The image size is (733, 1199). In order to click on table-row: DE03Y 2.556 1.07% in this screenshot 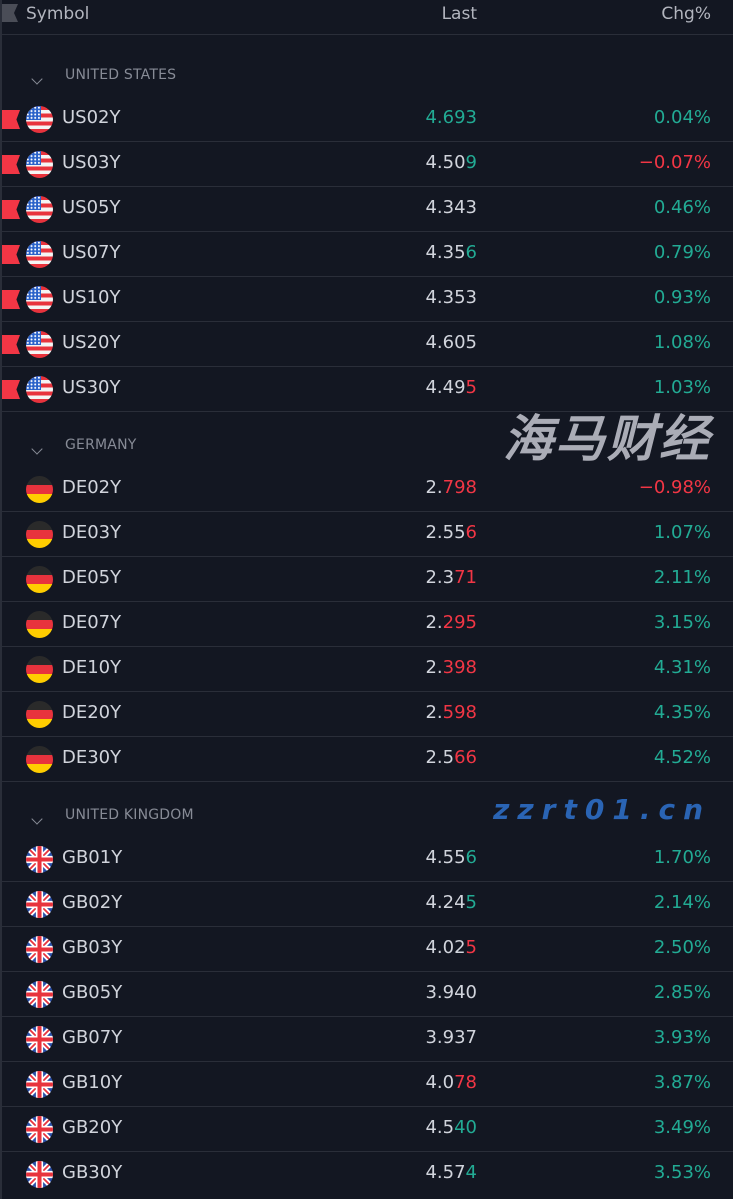, I will do `click(366, 534)`.